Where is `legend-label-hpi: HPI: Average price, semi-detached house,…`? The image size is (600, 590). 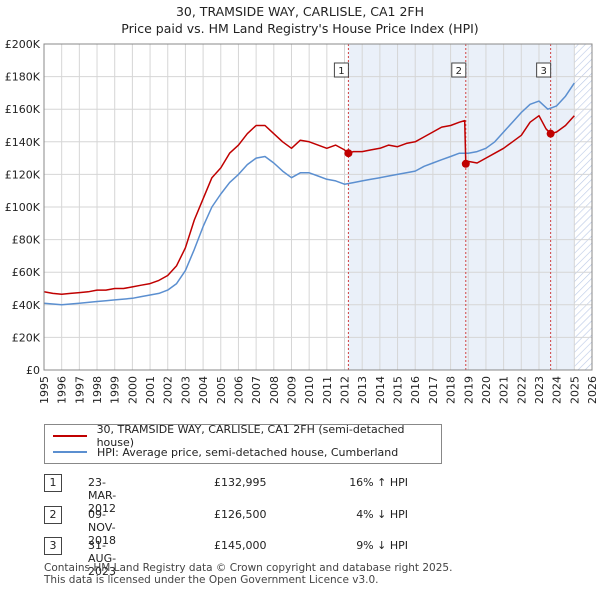
legend-label-hpi: HPI: Average price, semi-detached house,… is located at coordinates (248, 452).